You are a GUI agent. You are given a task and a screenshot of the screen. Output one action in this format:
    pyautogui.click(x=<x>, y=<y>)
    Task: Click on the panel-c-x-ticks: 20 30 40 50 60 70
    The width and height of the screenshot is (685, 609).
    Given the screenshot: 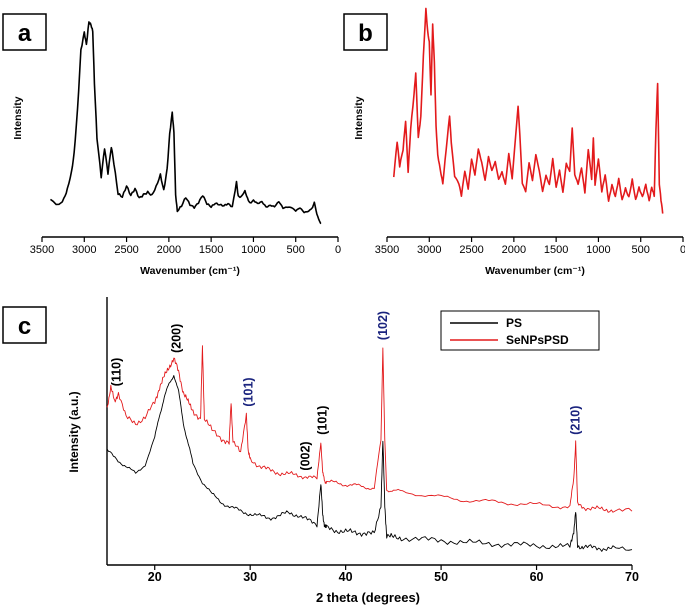 What is the action you would take?
    pyautogui.click(x=393, y=574)
    